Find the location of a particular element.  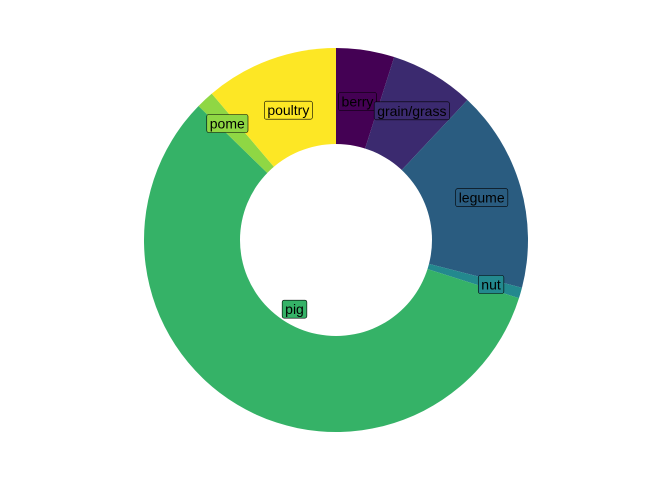

slice-label-grain-grass: grain/grass is located at coordinates (411, 111).